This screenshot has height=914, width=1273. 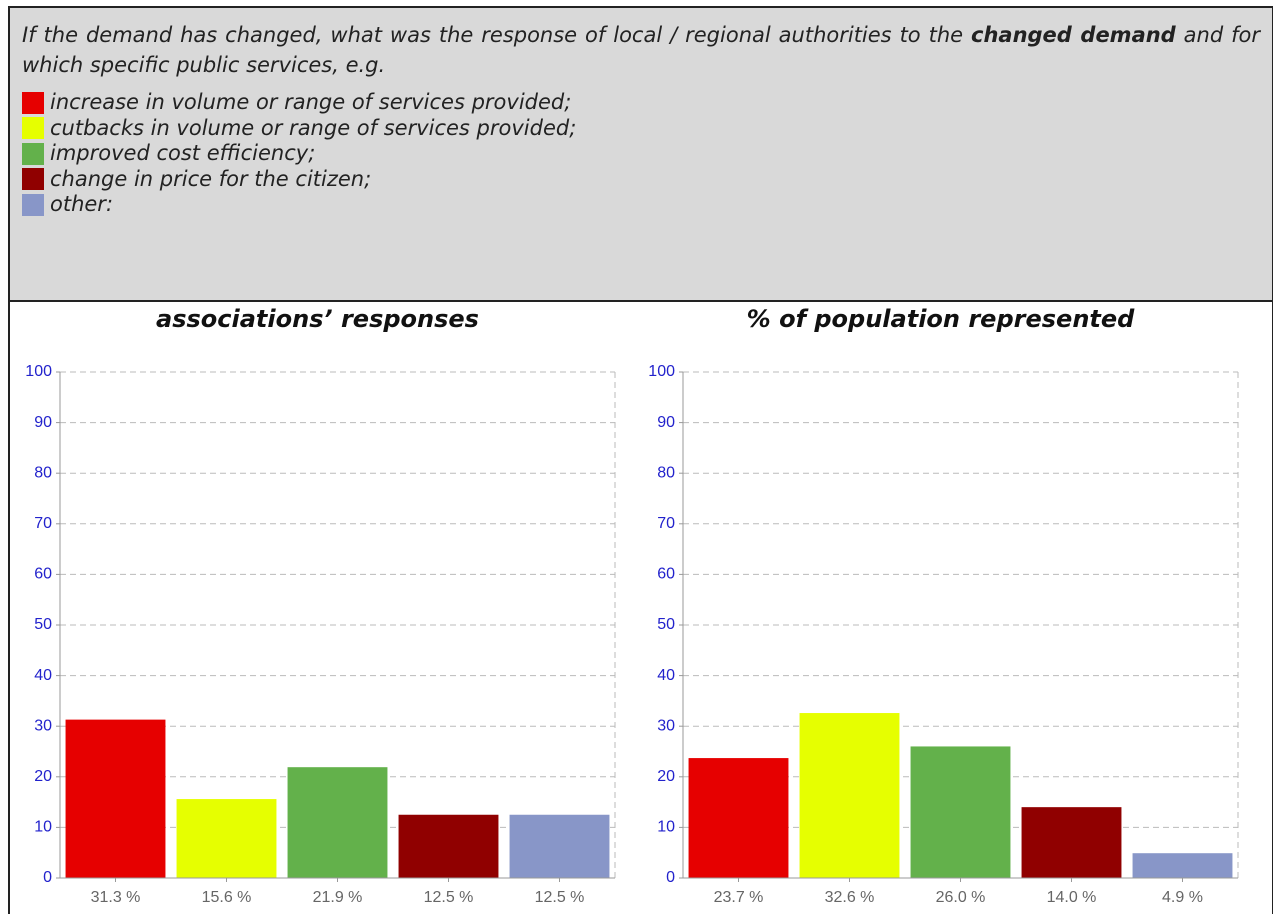 I want to click on legend-item: improved cost efficiency;, so click(x=641, y=154).